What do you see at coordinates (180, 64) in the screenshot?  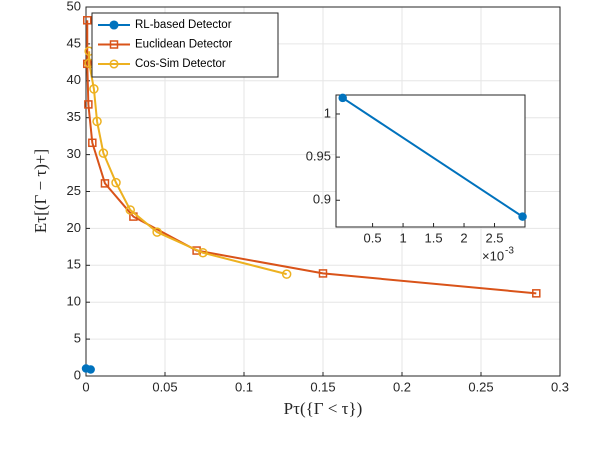 I see `legend-label: Cos-Sim Detector` at bounding box center [180, 64].